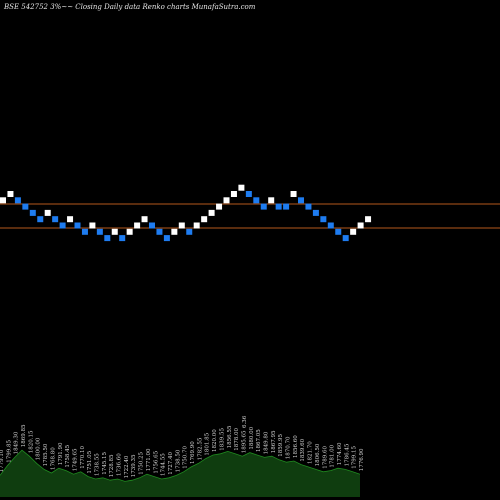 This screenshot has height=500, width=500. I want to click on volume-panel, so click(180, 473).